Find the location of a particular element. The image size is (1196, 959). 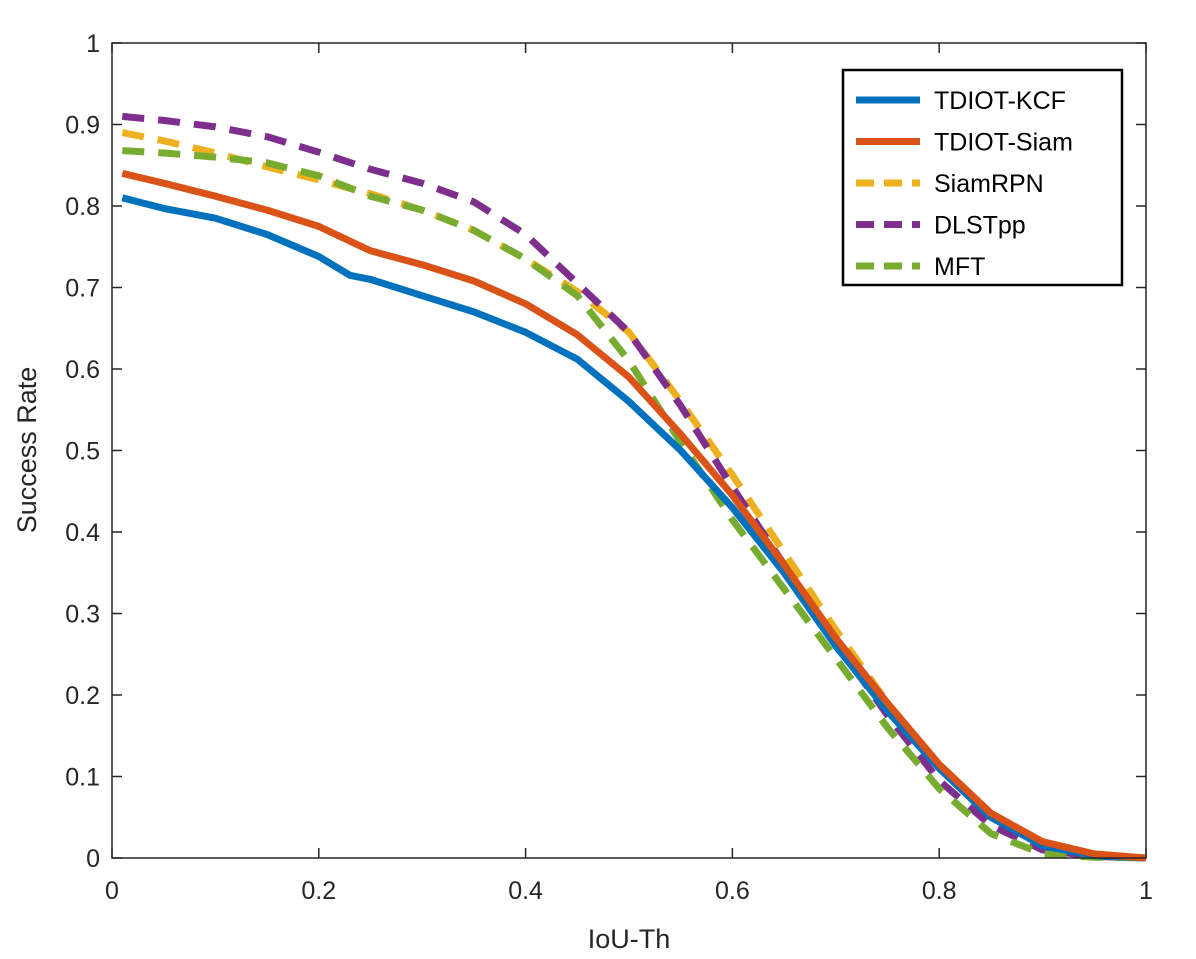

y-tick-label: 0.7 is located at coordinates (82, 289).